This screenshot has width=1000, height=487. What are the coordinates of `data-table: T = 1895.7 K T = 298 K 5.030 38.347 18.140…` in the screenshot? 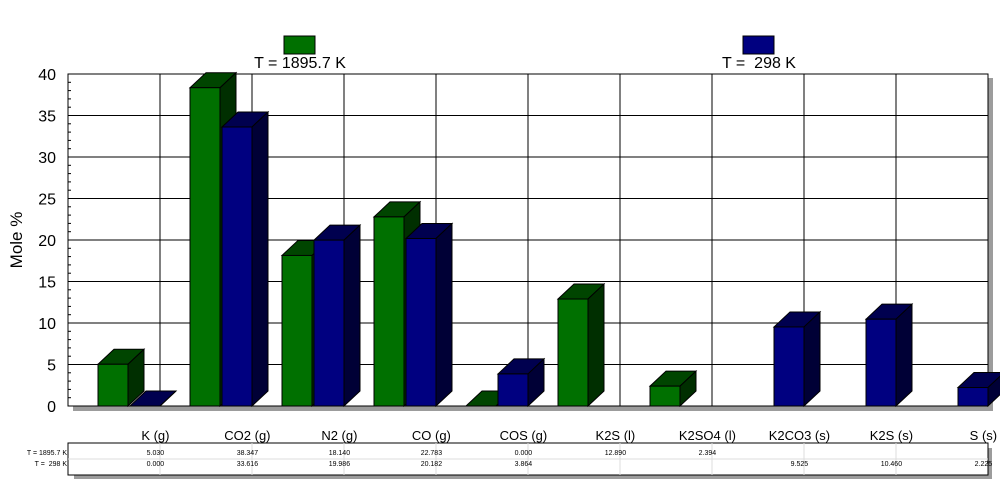 It's located at (510, 459).